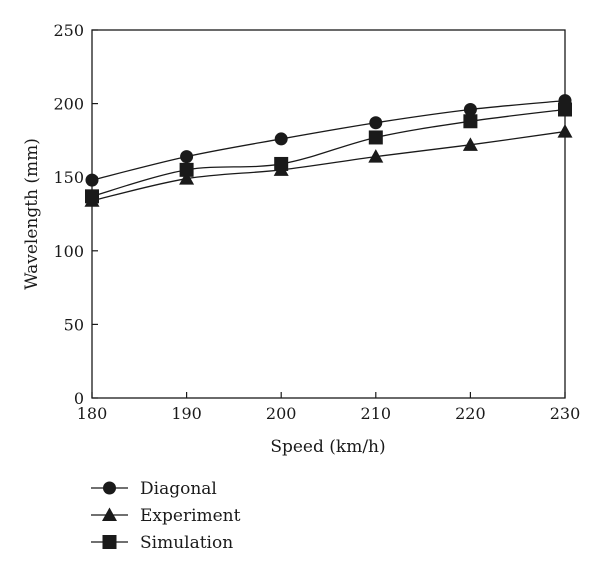 The image size is (600, 572). I want to click on series-simulation, so click(328, 153).